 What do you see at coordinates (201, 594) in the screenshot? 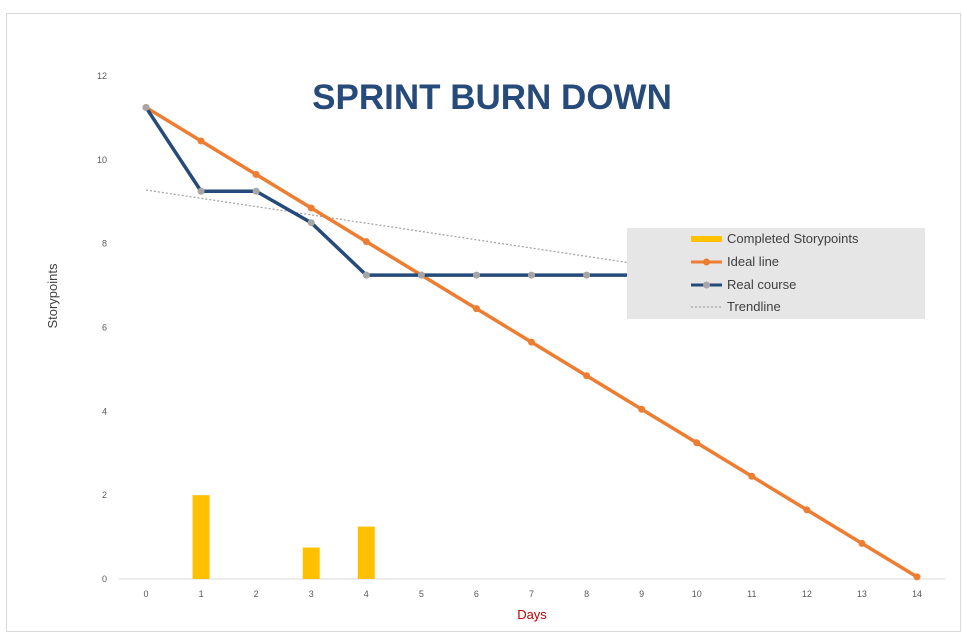
I see `x-tick-label: 1` at bounding box center [201, 594].